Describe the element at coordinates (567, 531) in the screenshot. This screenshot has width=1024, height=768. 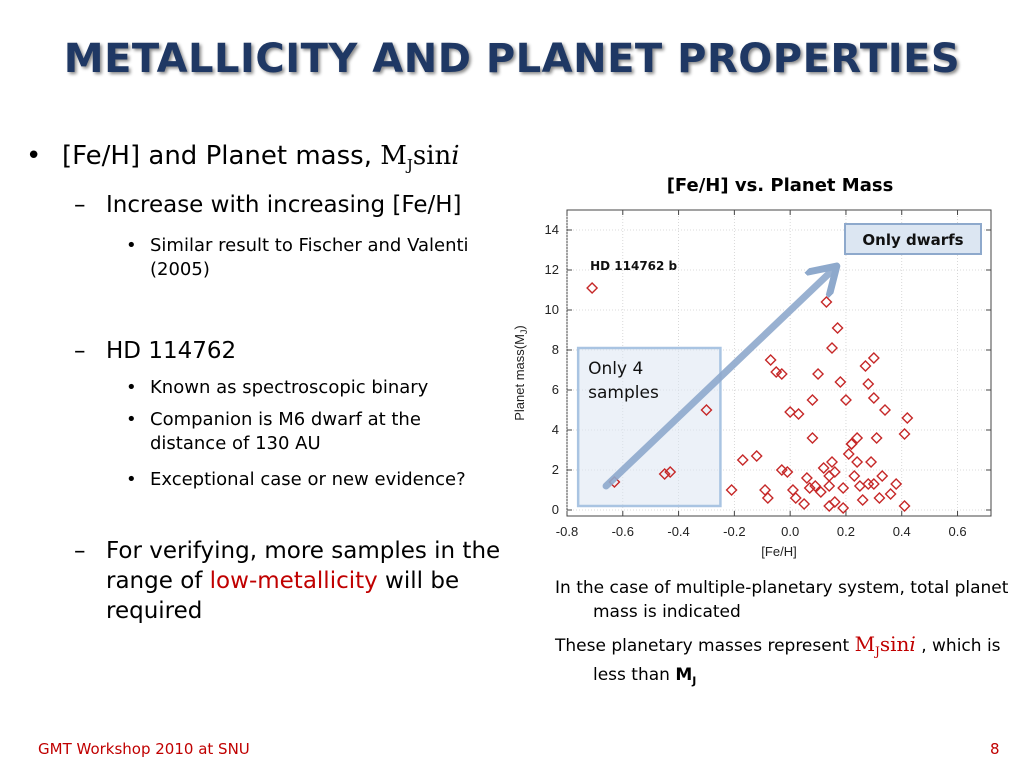
I see `x-tick-label: -0.8` at that location.